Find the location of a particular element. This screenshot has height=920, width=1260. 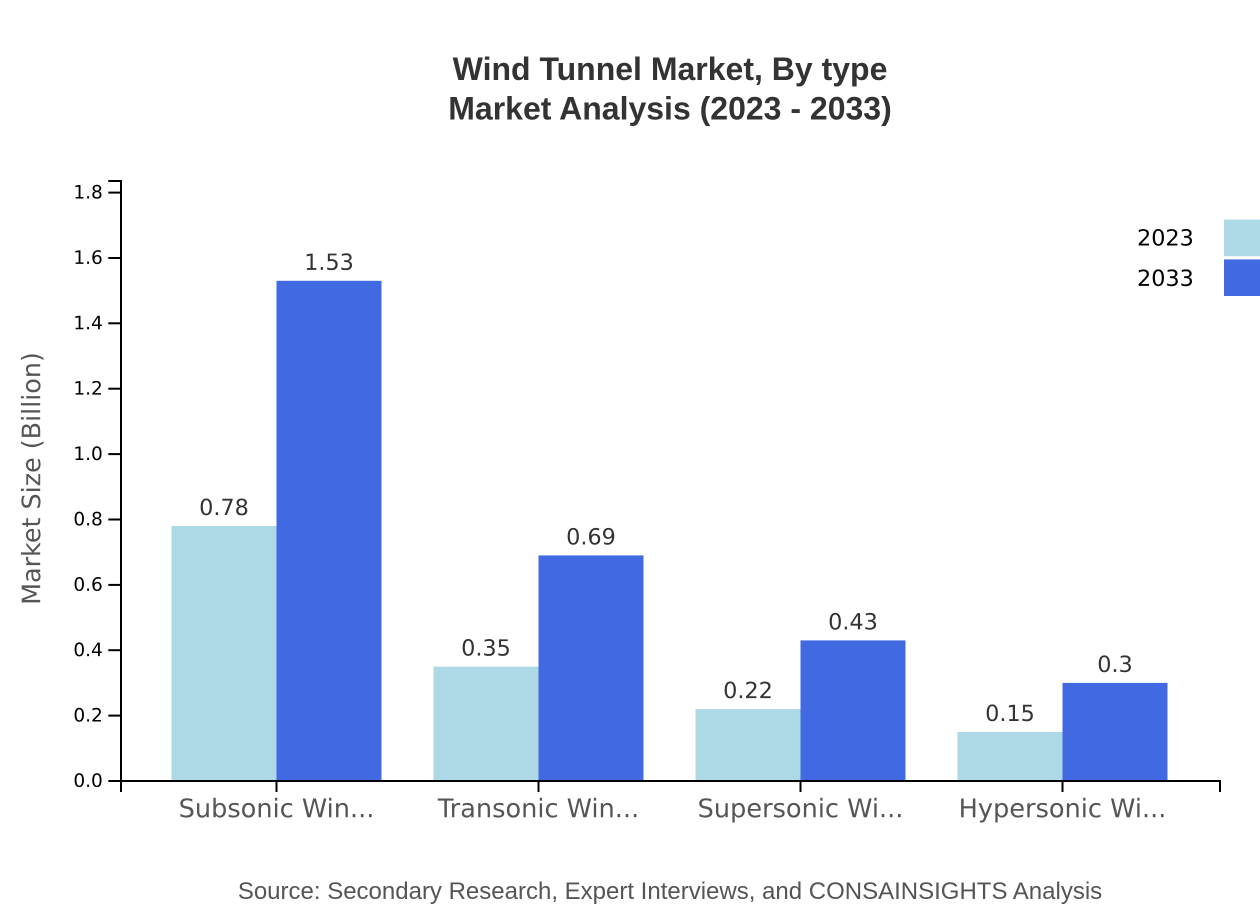

svg-text: Market Analysis (2023 - 2033) is located at coordinates (670, 109).